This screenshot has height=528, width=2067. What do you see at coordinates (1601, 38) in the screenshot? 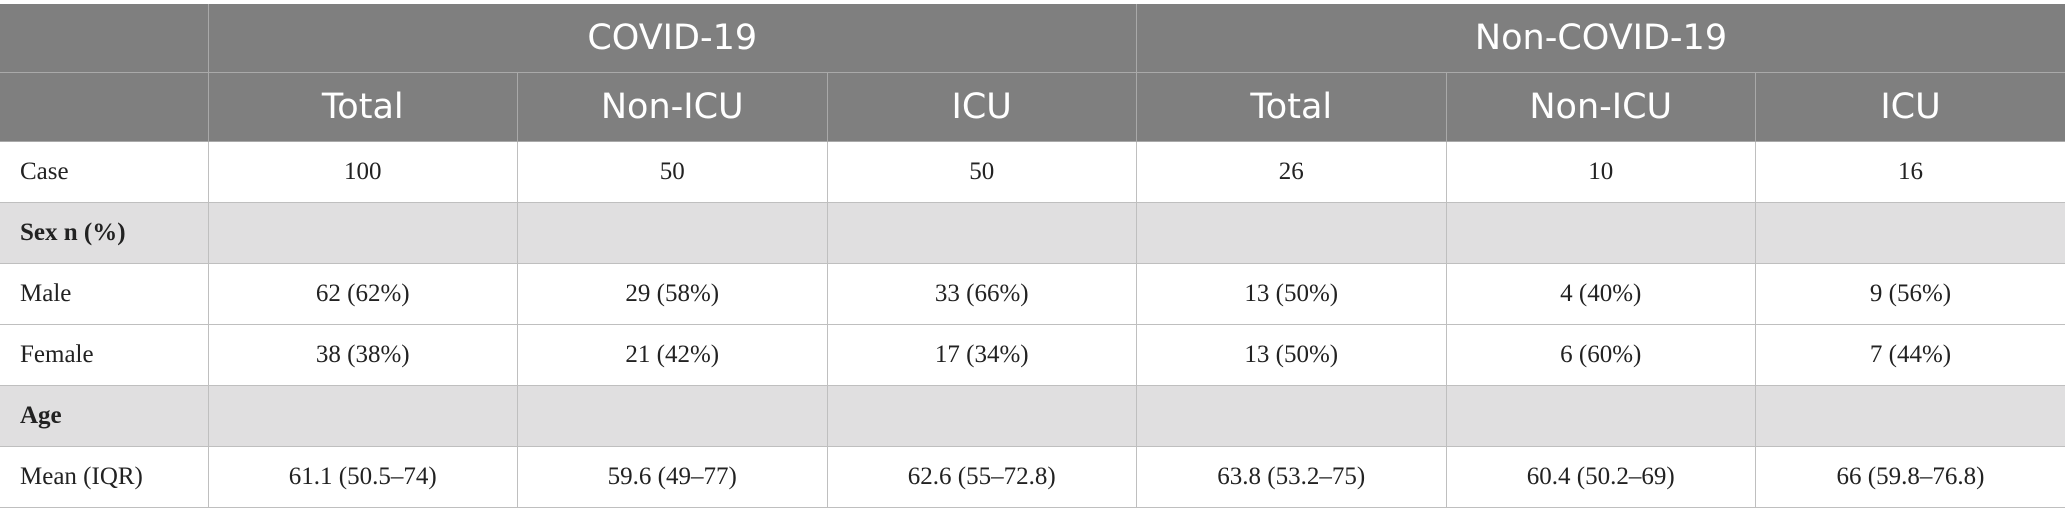
I see `group-header-non-covid: Non-COVID-19` at bounding box center [1601, 38].